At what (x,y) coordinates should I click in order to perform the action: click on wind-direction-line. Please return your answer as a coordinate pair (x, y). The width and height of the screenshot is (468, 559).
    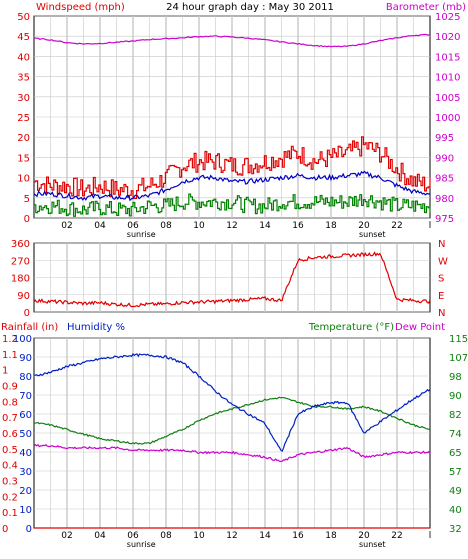
    Looking at the image, I should click on (232, 279).